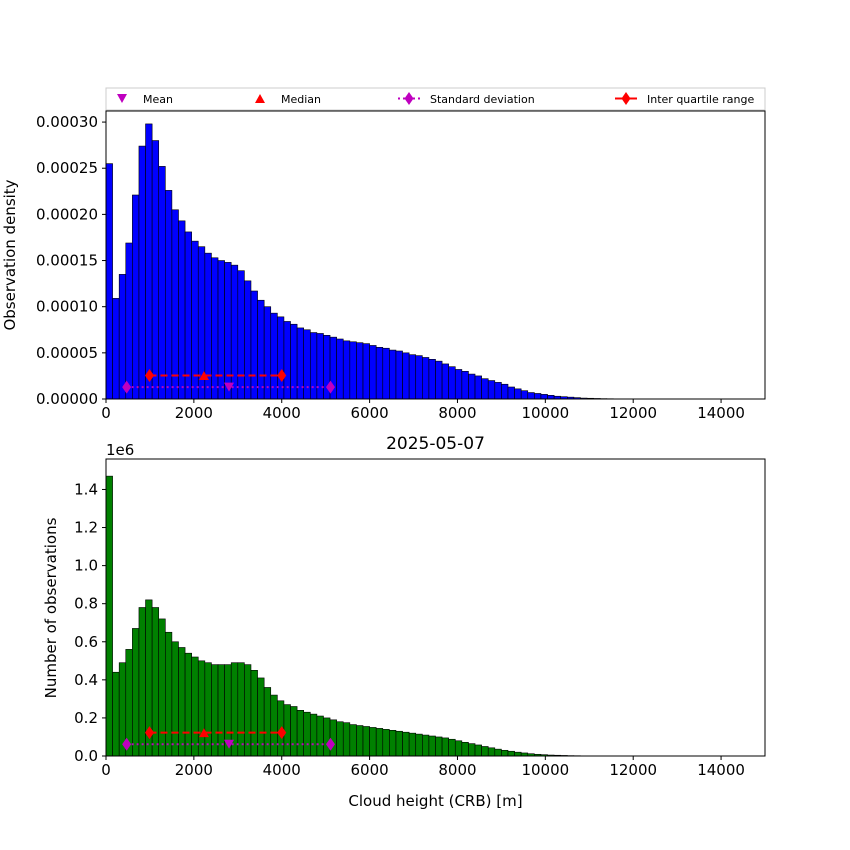 This screenshot has width=850, height=850. I want to click on legend-mean-label: Mean, so click(158, 99).